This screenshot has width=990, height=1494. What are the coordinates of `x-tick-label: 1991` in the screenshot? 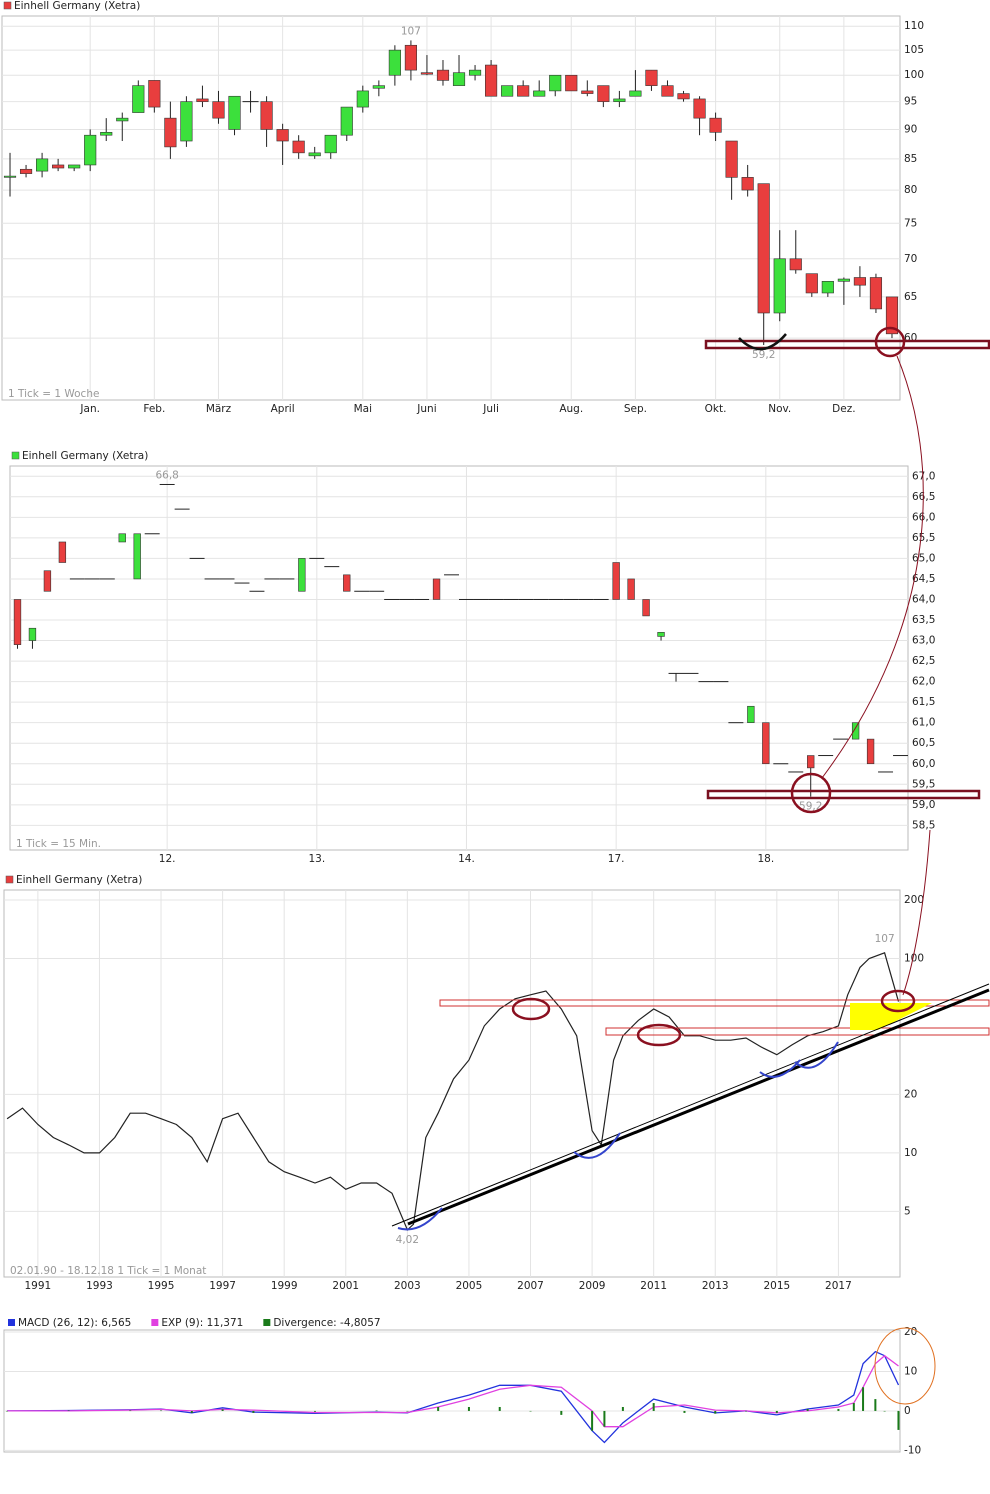 It's located at (38, 1286).